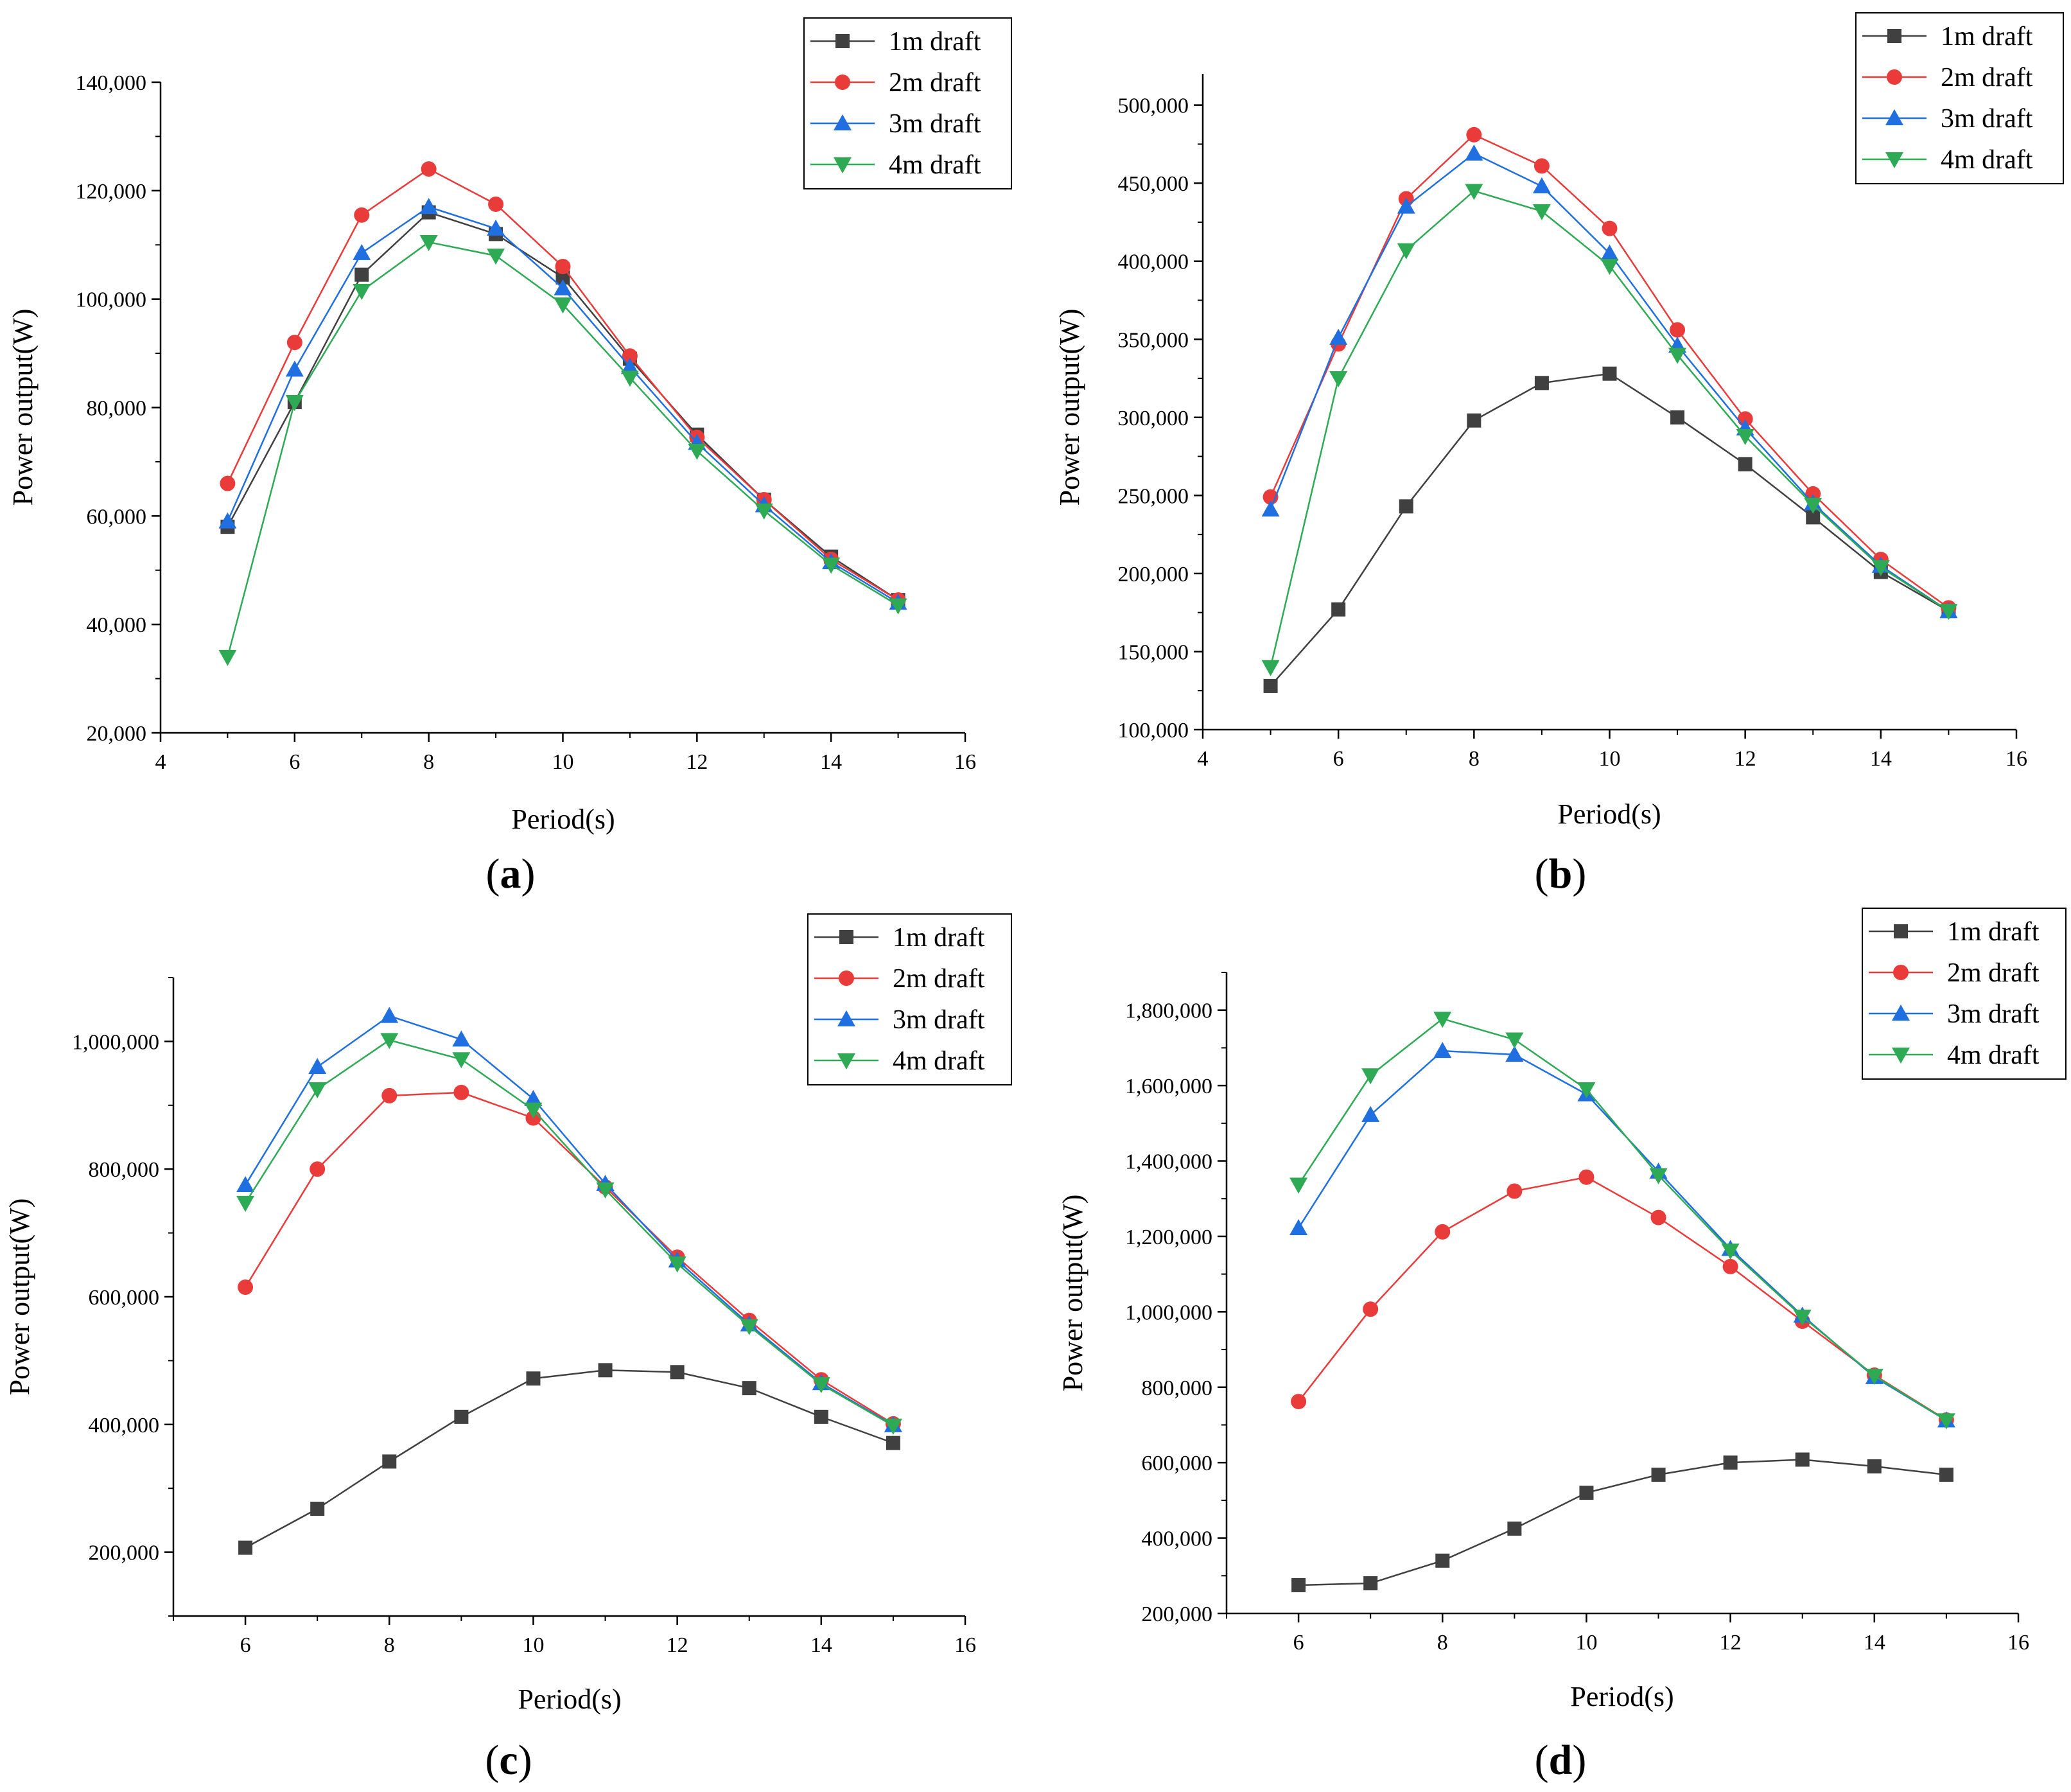 Image resolution: width=2071 pixels, height=1792 pixels. What do you see at coordinates (117, 625) in the screenshot?
I see `y-tick-label: 40,000` at bounding box center [117, 625].